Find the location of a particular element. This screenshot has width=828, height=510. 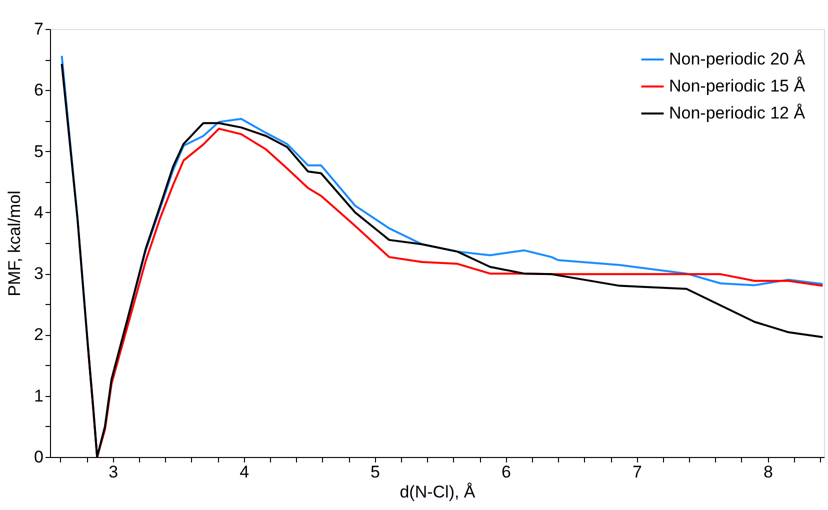

y-tick-label: 2 is located at coordinates (39, 334).